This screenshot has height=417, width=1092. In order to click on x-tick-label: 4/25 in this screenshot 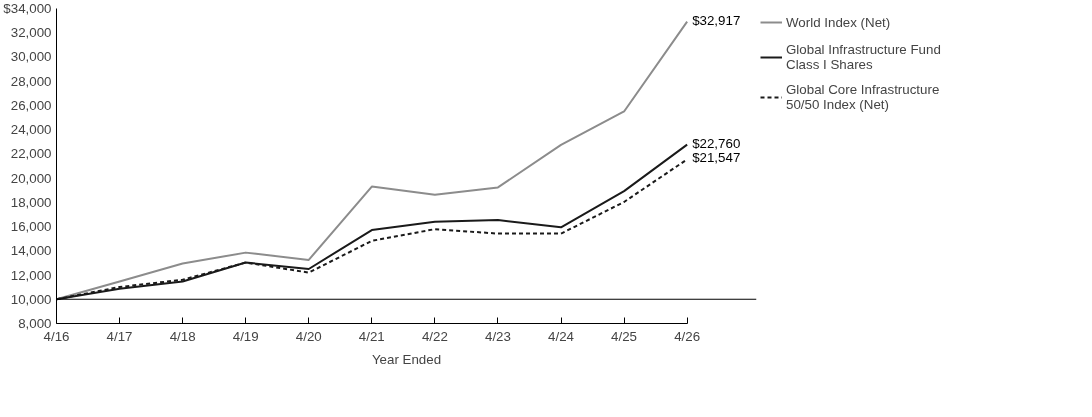, I will do `click(624, 336)`.